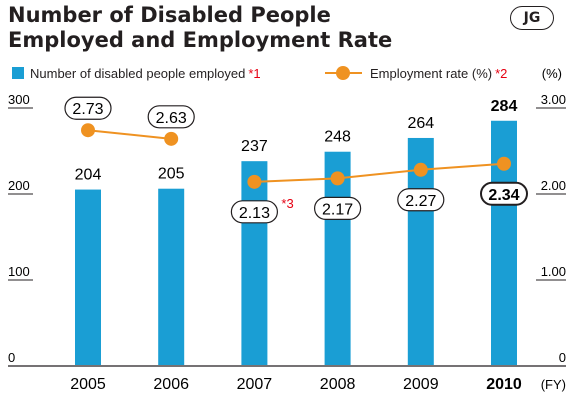 This screenshot has height=394, width=576. What do you see at coordinates (553, 99) in the screenshot?
I see `right-axis-tick-label: 3.00` at bounding box center [553, 99].